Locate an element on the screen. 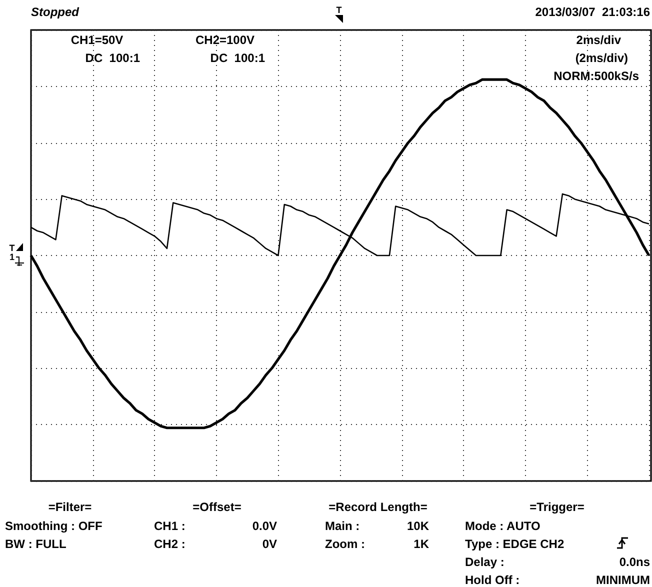  text: BW : FULL is located at coordinates (35, 544).